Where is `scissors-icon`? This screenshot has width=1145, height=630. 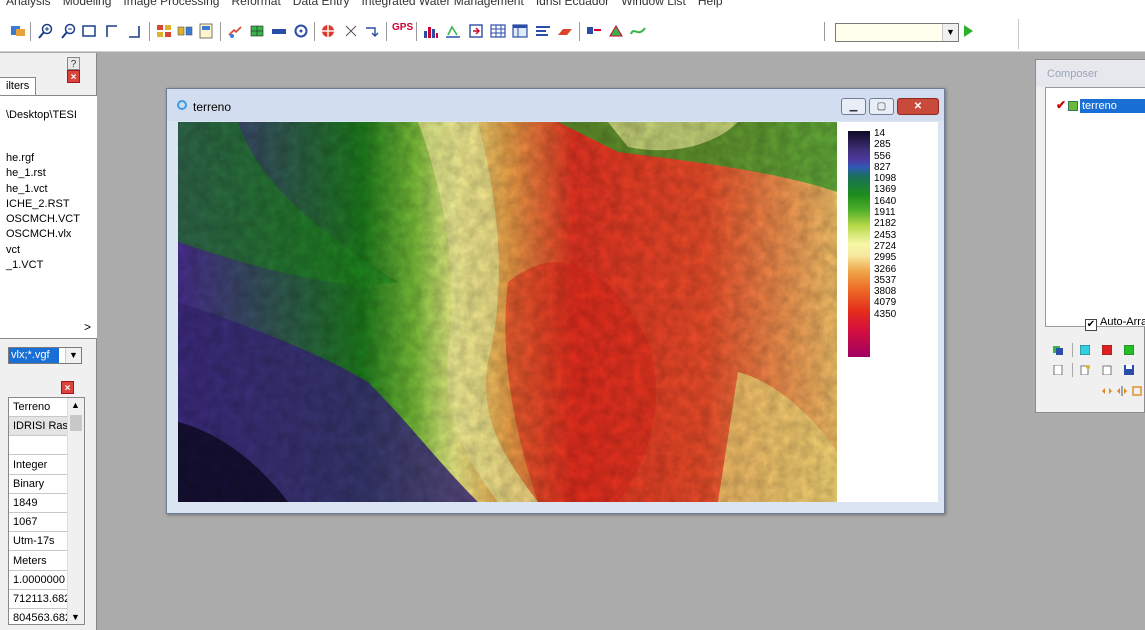
scissors-icon is located at coordinates (351, 31).